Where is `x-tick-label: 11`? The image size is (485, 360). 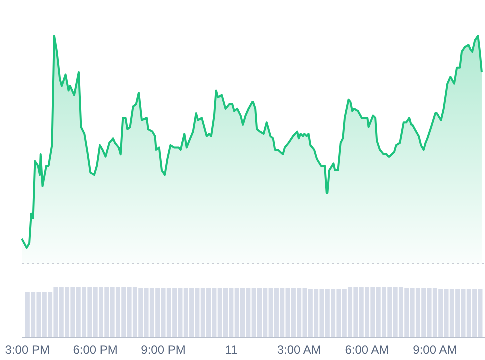 x-tick-label: 11 is located at coordinates (231, 350).